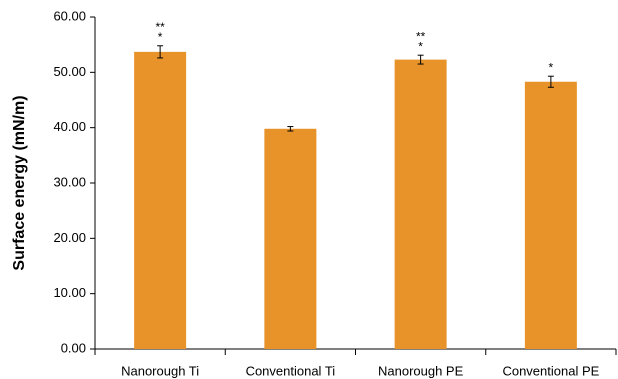 This screenshot has width=618, height=379. What do you see at coordinates (160, 370) in the screenshot?
I see `x-tick-label: Nanorough Ti` at bounding box center [160, 370].